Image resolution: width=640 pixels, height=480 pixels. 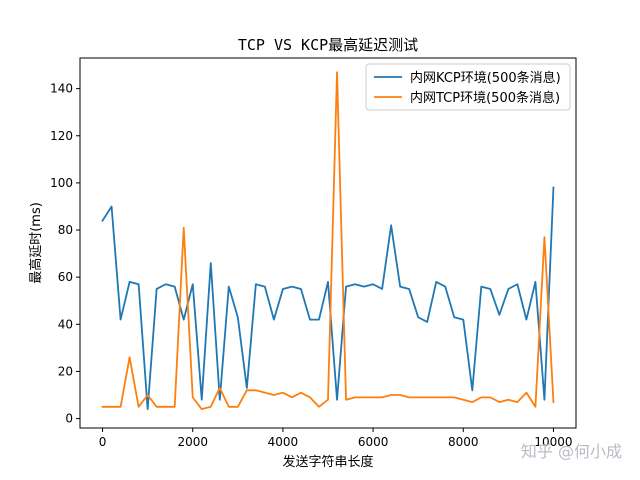 What do you see at coordinates (485, 98) in the screenshot?
I see `legend-label-2: 内网TCP环境(500条消息)` at bounding box center [485, 98].